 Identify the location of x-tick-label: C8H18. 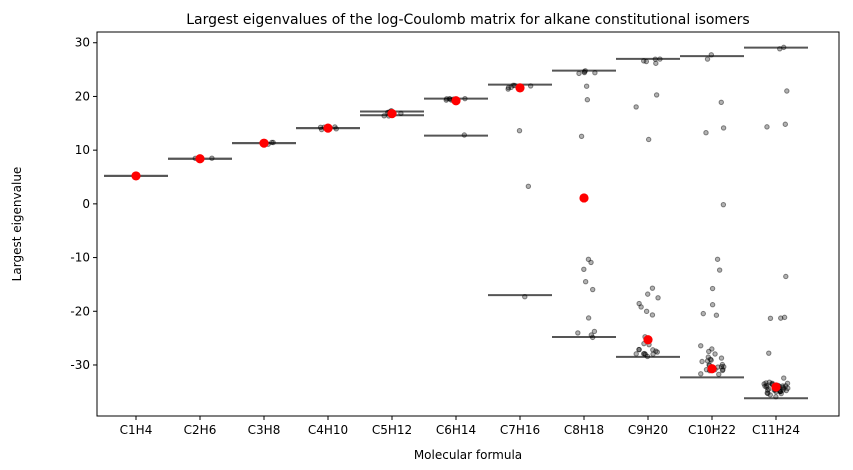
(584, 430).